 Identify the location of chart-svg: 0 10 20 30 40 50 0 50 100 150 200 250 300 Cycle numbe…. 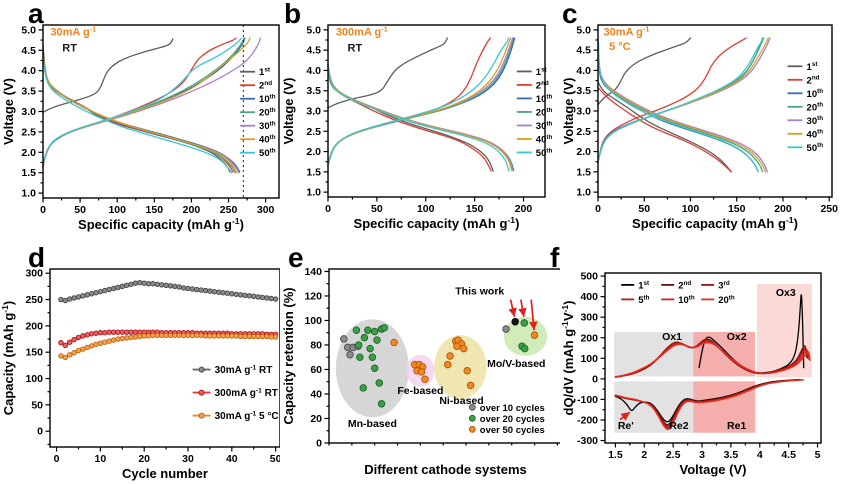
(141, 374).